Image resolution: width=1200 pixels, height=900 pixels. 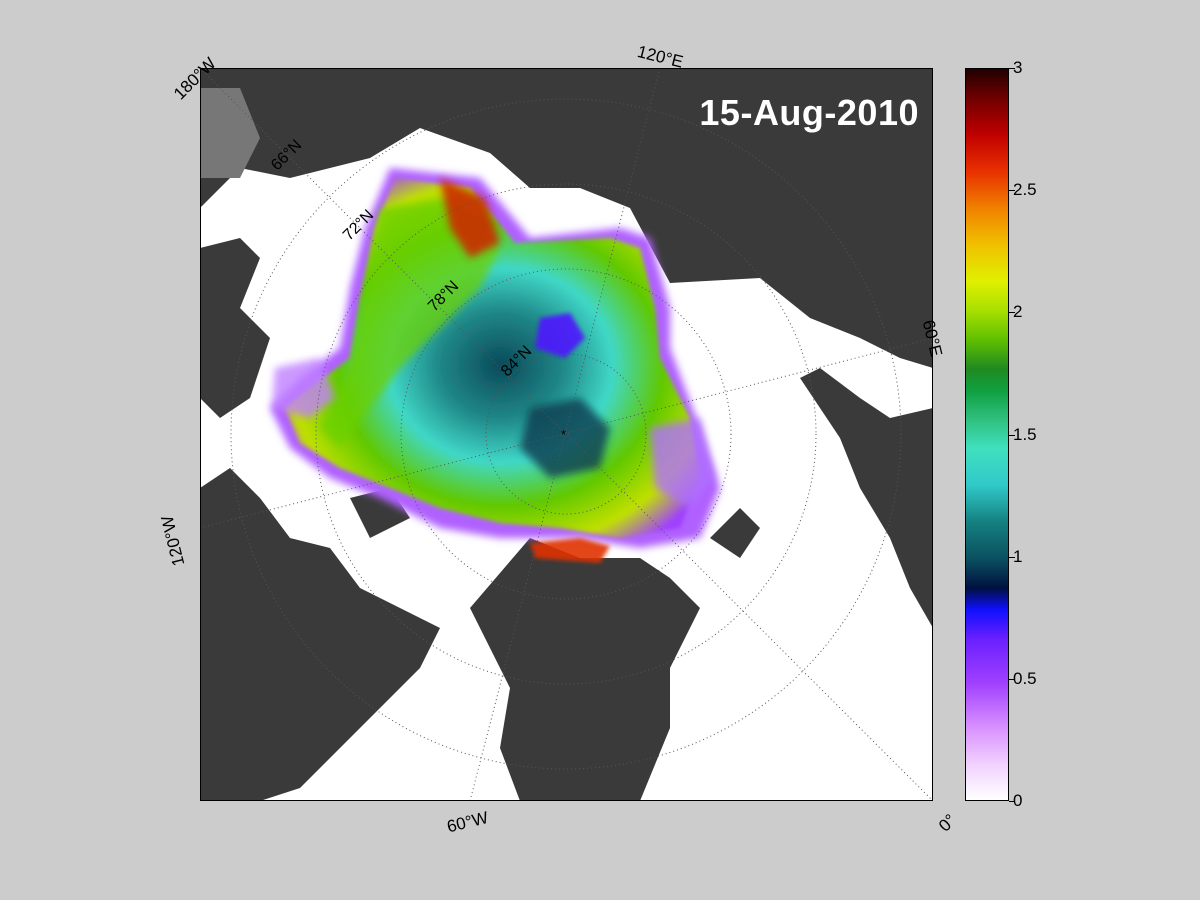 I want to click on colorbar-tick-label: 1, so click(x=1018, y=556).